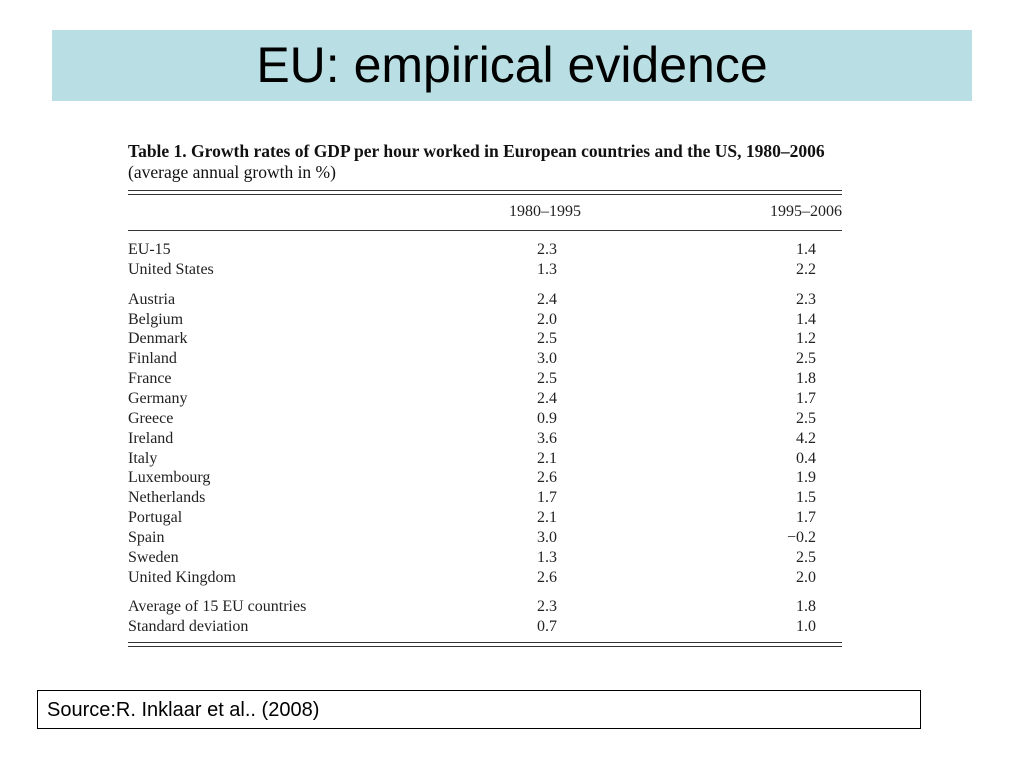  What do you see at coordinates (547, 627) in the screenshot?
I see `cell-value: 0.7` at bounding box center [547, 627].